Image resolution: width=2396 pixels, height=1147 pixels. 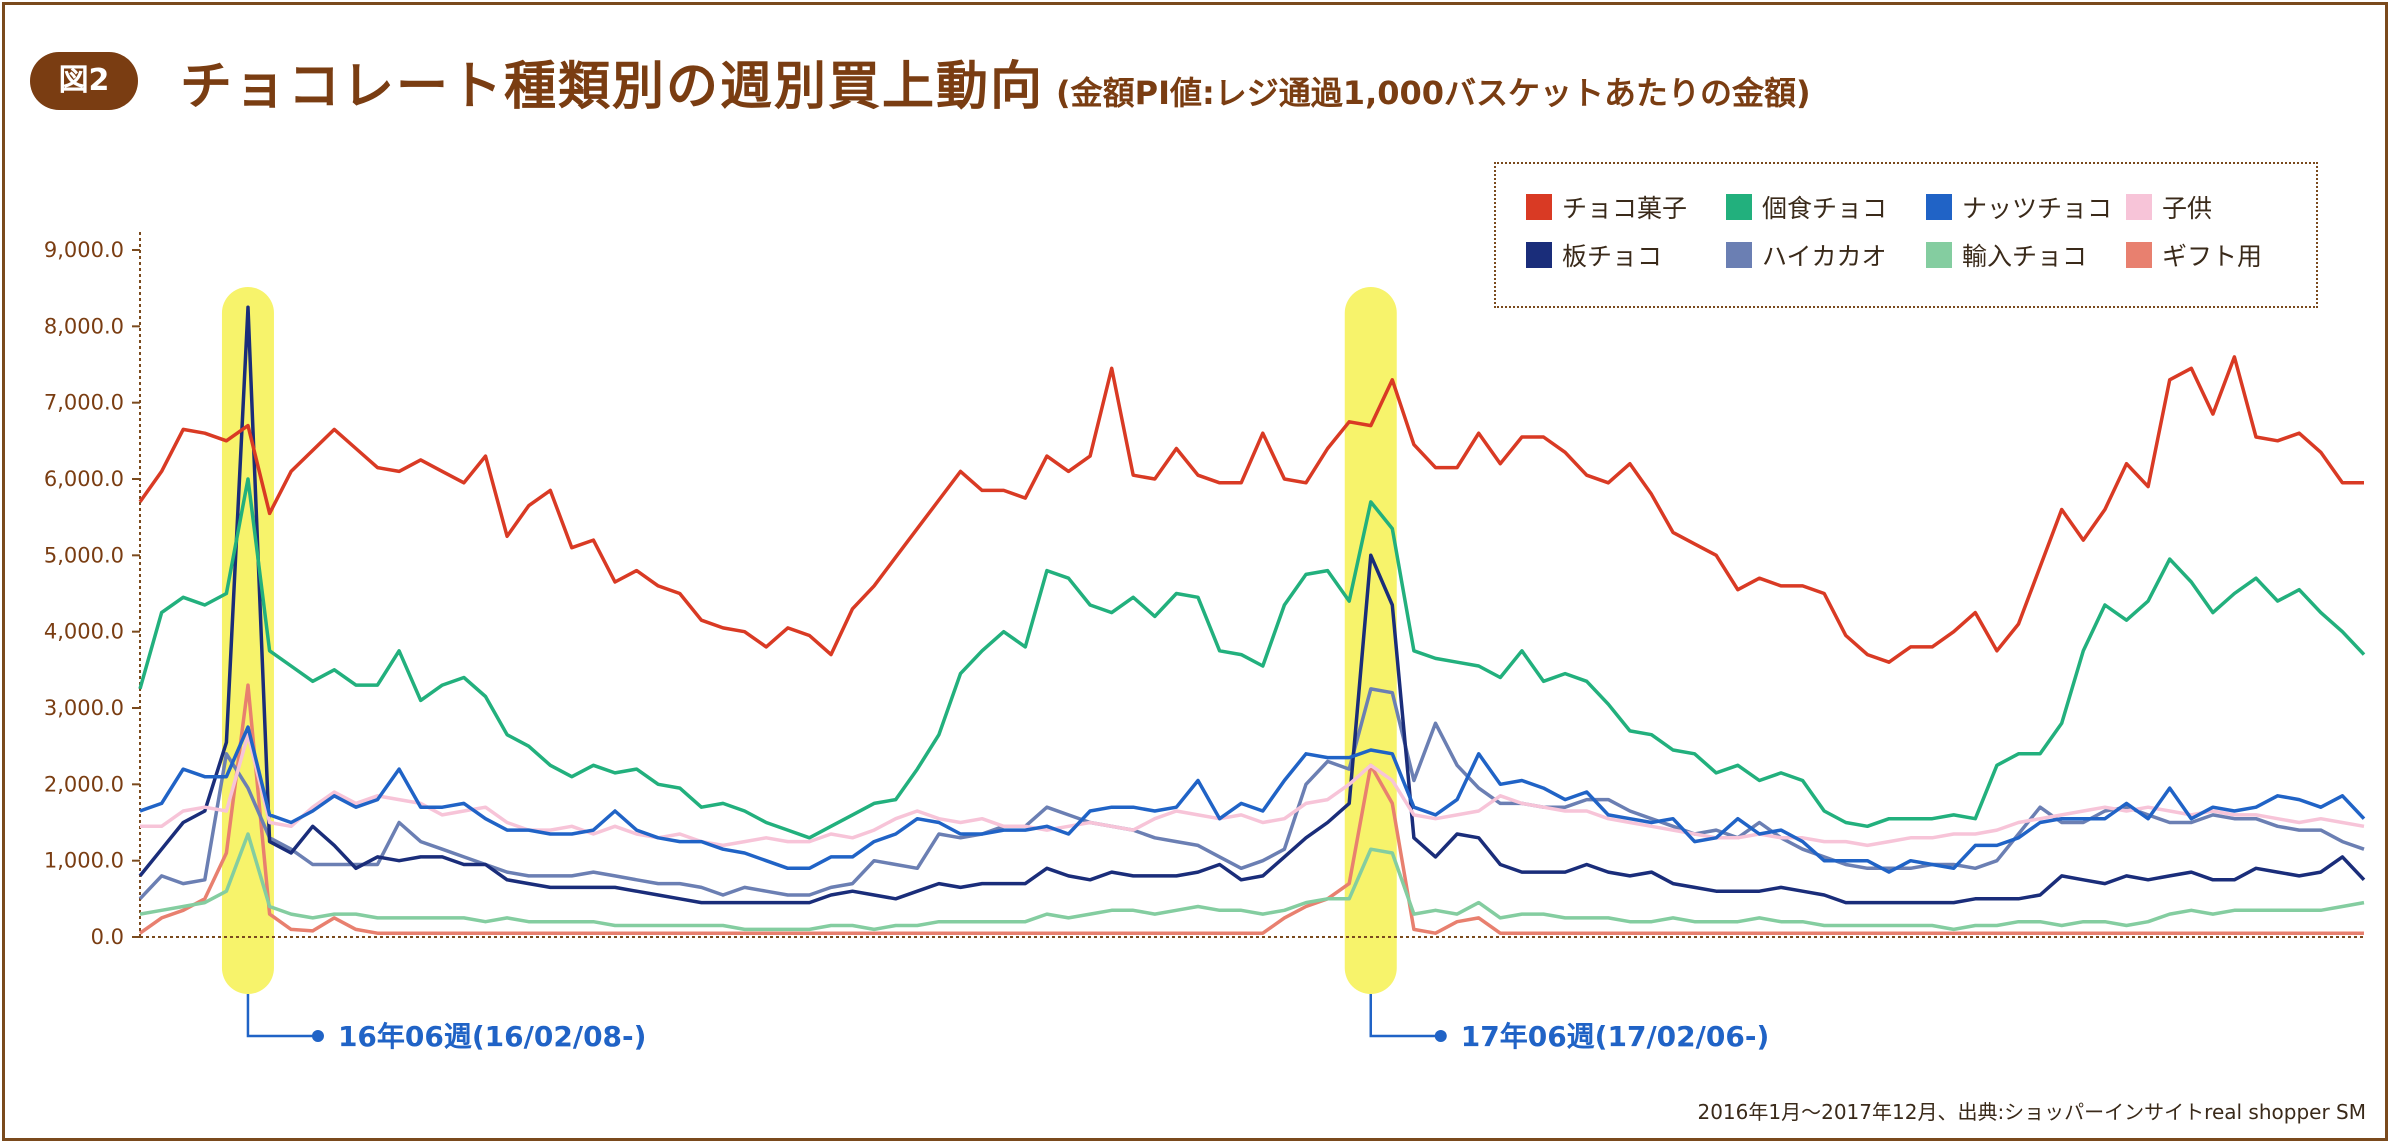 I want to click on legend-item: 輸入チョコ, so click(x=2006, y=255).